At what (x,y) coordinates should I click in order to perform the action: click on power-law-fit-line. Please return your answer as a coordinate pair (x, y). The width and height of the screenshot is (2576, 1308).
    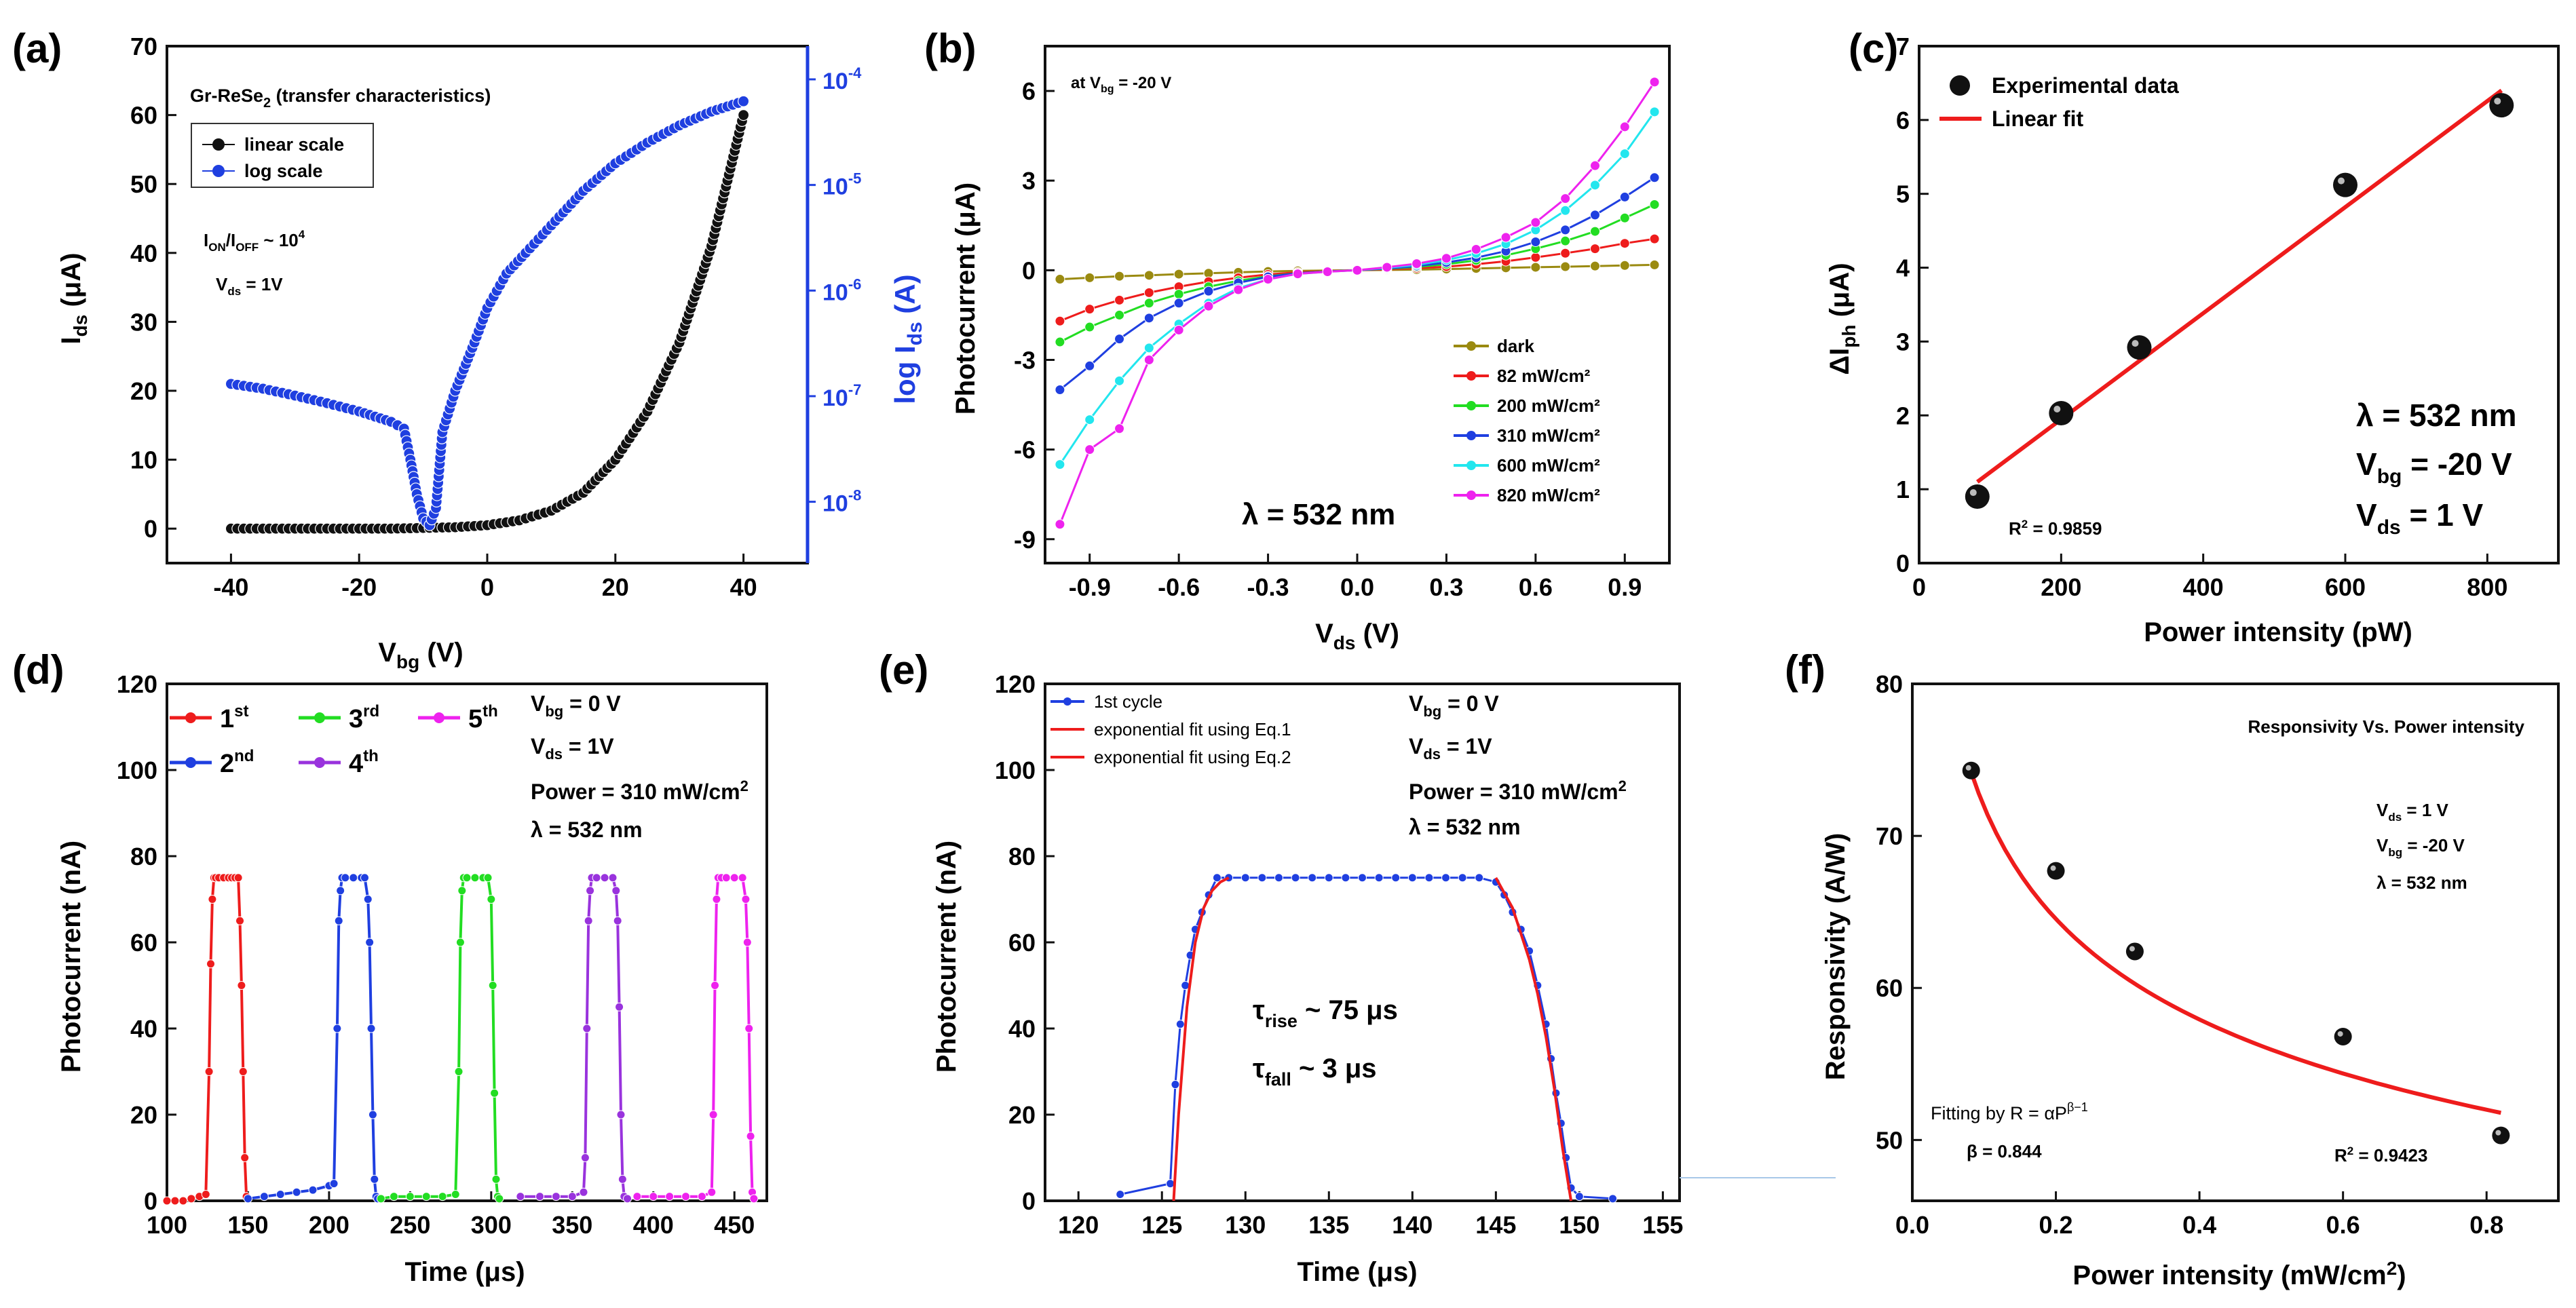
    Looking at the image, I should click on (2234, 941).